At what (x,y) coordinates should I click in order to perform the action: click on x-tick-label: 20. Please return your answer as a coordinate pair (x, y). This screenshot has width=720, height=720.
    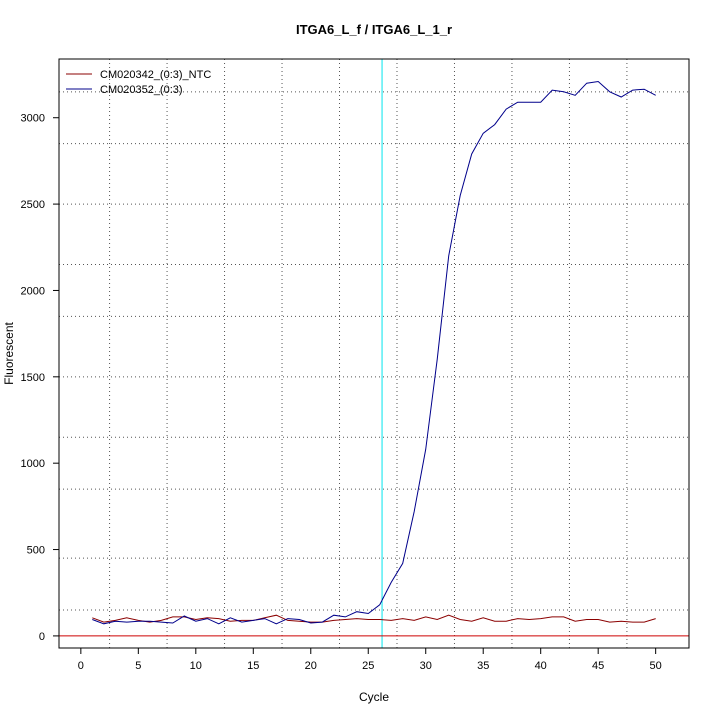
    Looking at the image, I should click on (311, 666).